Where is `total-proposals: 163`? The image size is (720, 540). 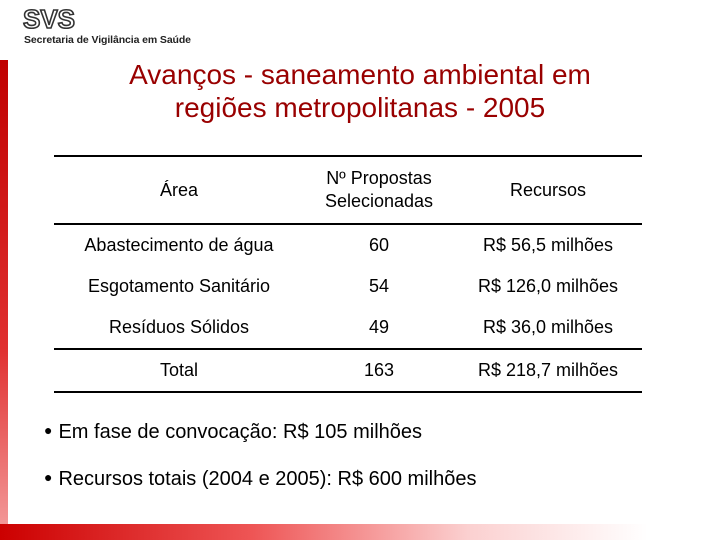 total-proposals: 163 is located at coordinates (379, 370).